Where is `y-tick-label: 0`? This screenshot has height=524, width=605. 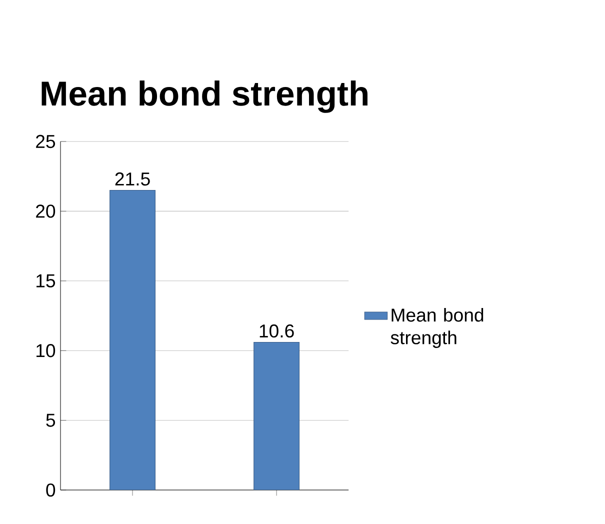 y-tick-label: 0 is located at coordinates (51, 490).